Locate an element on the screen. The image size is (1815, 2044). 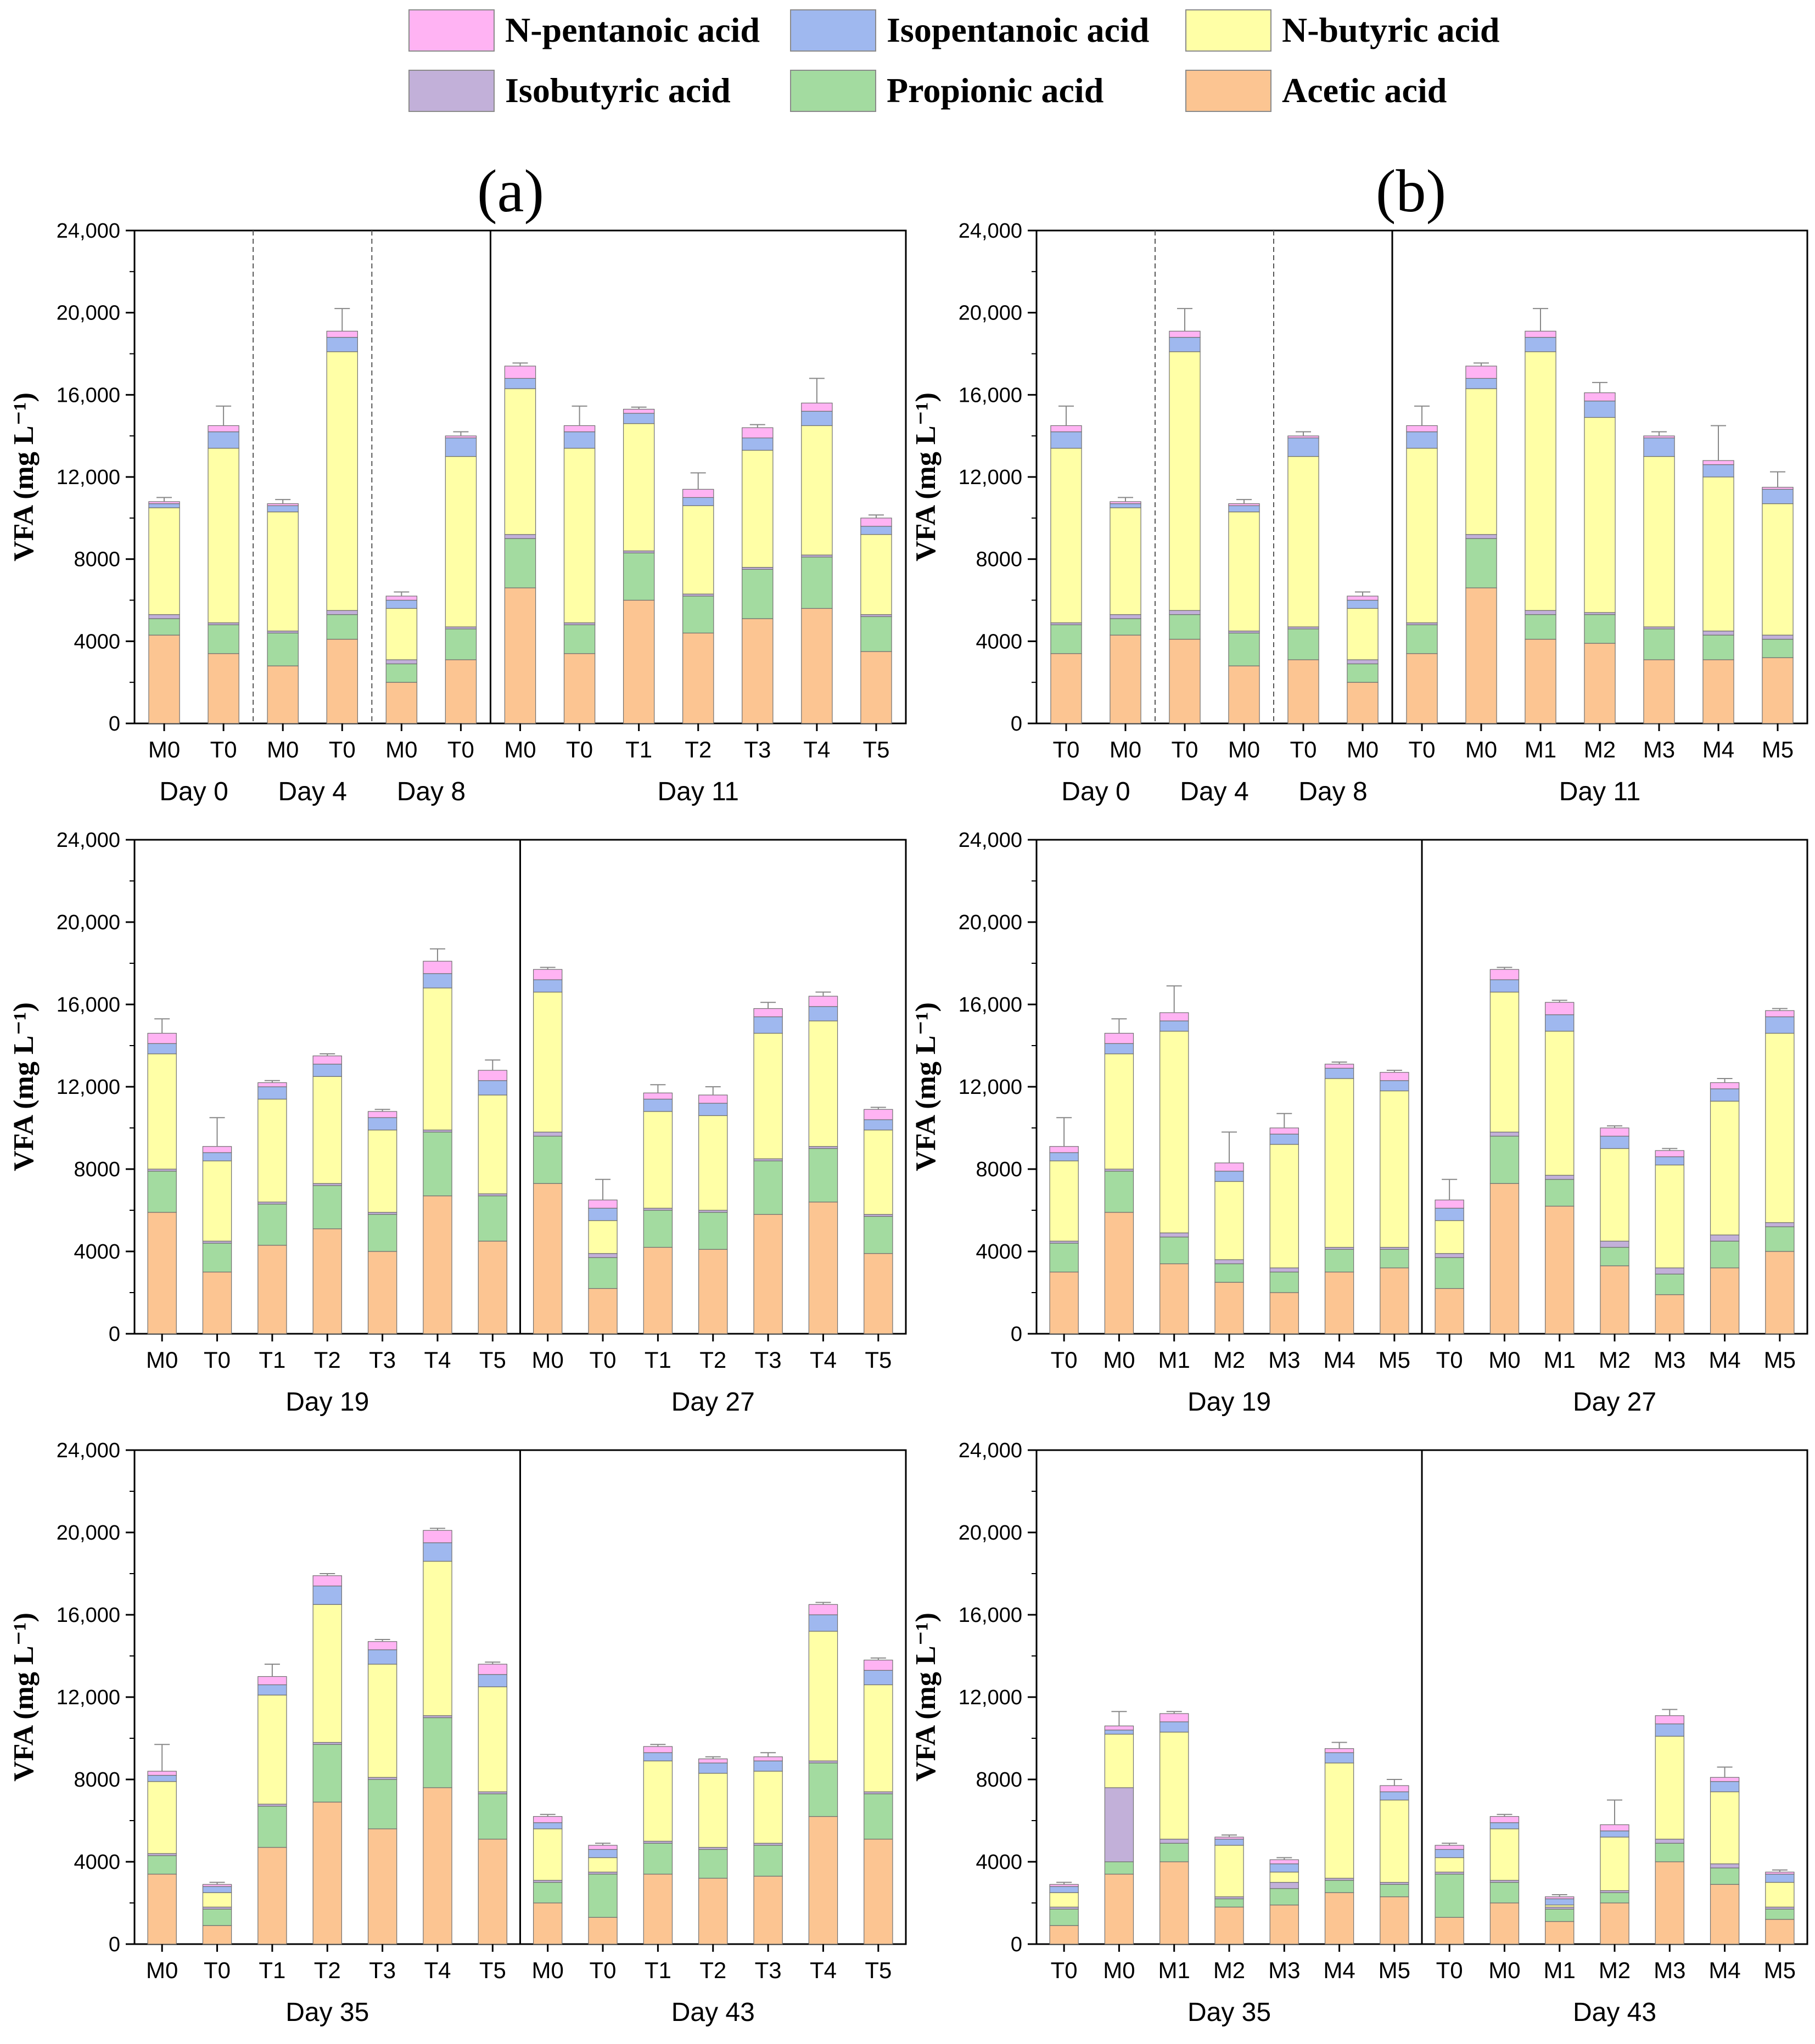
legend-label-isopentanoic-acid: Isopentanoic acid is located at coordinates (1018, 29).